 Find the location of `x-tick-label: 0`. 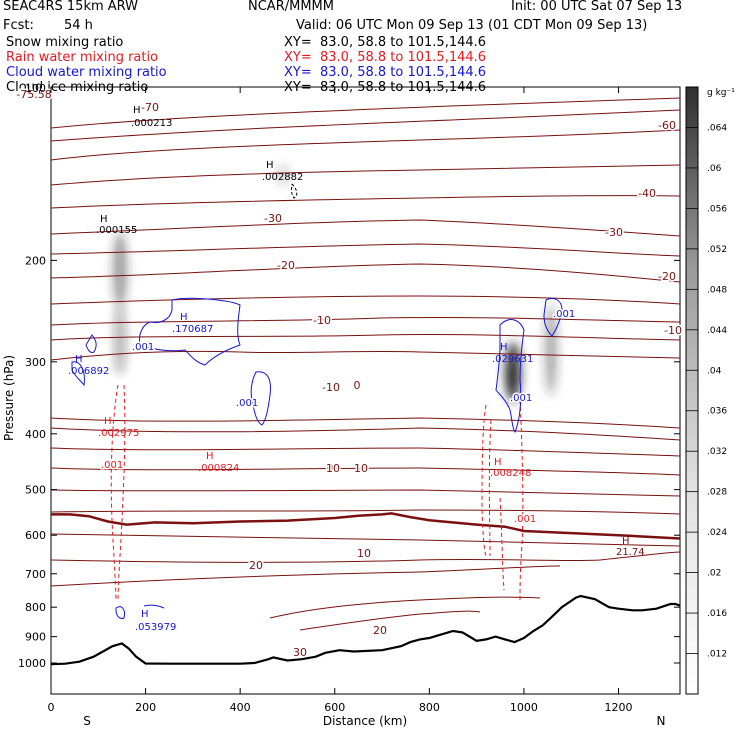

x-tick-label: 0 is located at coordinates (51, 707).